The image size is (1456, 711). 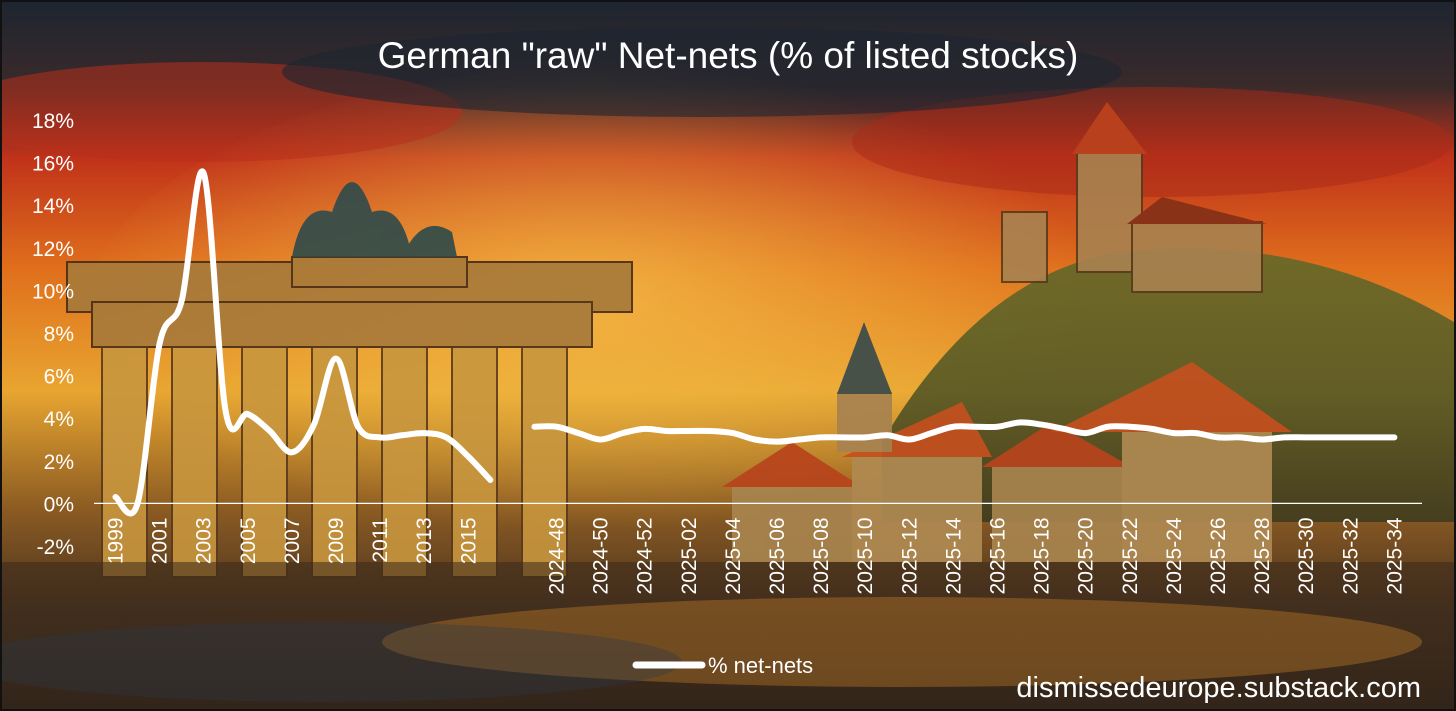 I want to click on x-tick-label: 2001, so click(x=160, y=540).